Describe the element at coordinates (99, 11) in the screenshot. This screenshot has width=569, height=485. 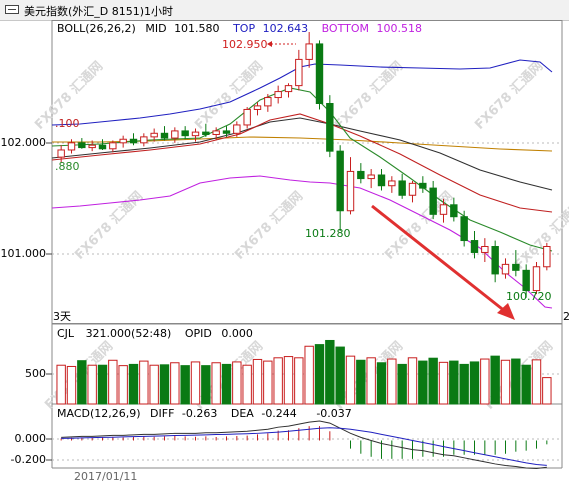
I see `window-title: 美元指数(外汇_D 8151)1小时` at that location.